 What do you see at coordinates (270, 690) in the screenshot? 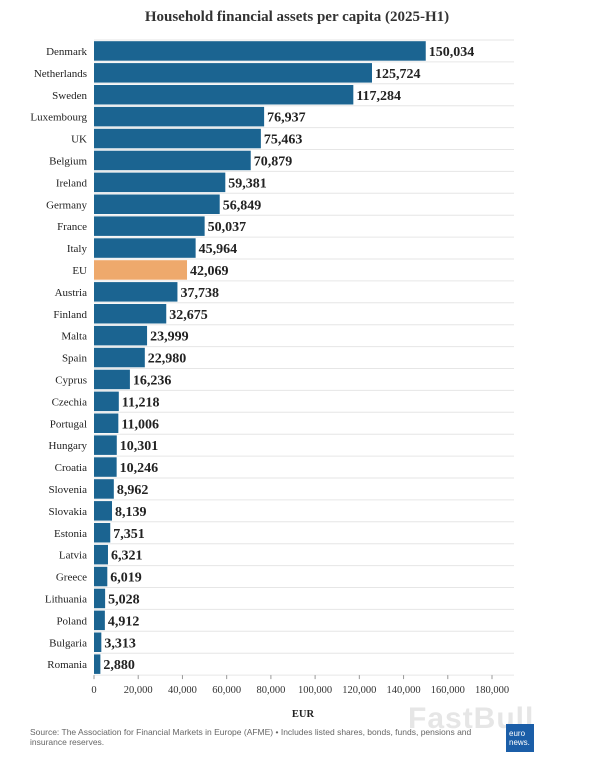
I see `x-tick-label: 80,000` at bounding box center [270, 690].